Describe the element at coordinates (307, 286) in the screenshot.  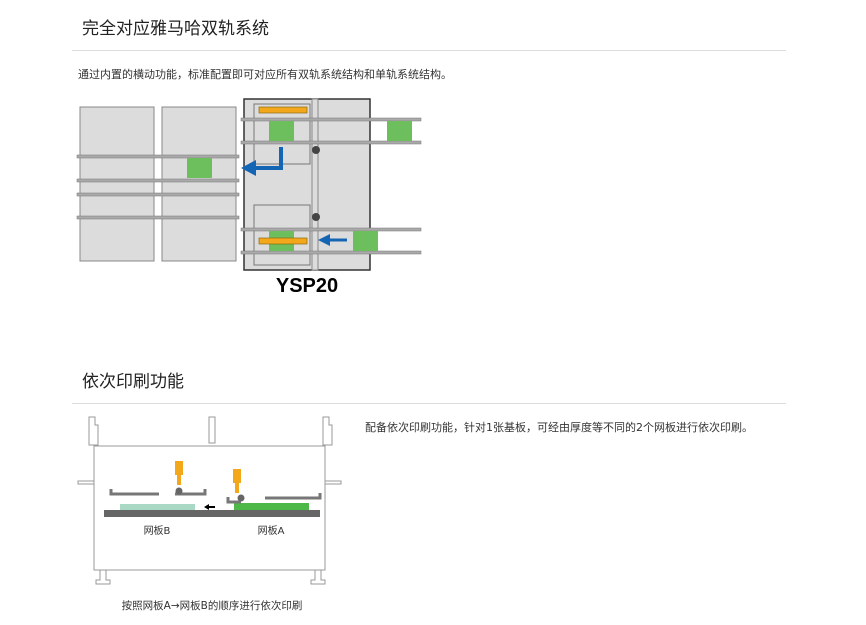
I see `ysp20-label: YSP20` at that location.